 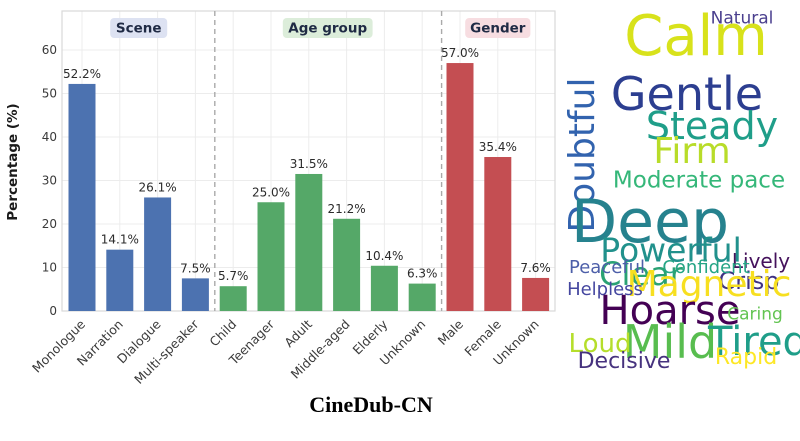 I want to click on bar-value-label: 7.6%, so click(x=535, y=268).